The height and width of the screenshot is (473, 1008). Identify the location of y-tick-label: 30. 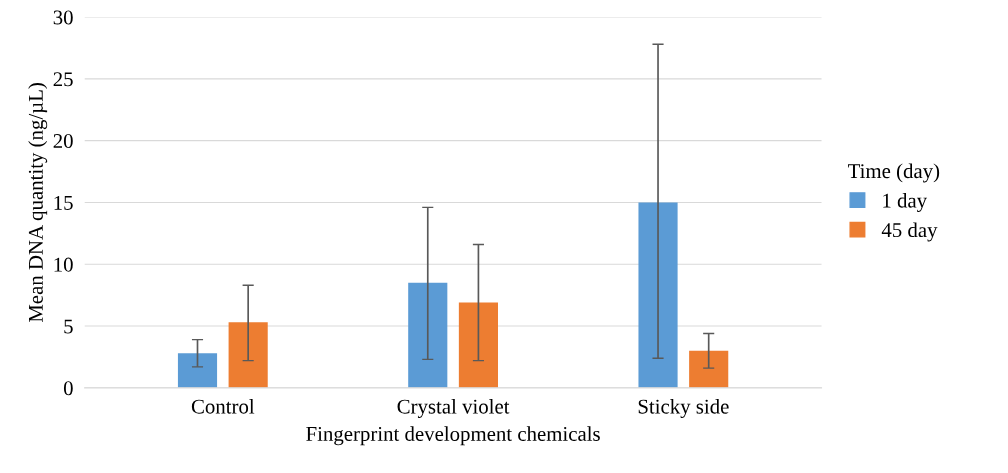
(63, 17).